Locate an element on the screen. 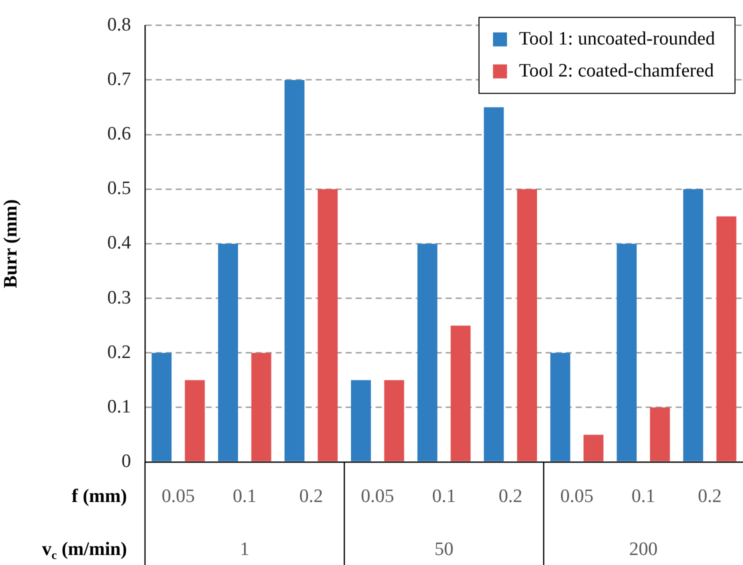  y-tick-label: 0.5 is located at coordinates (119, 189).